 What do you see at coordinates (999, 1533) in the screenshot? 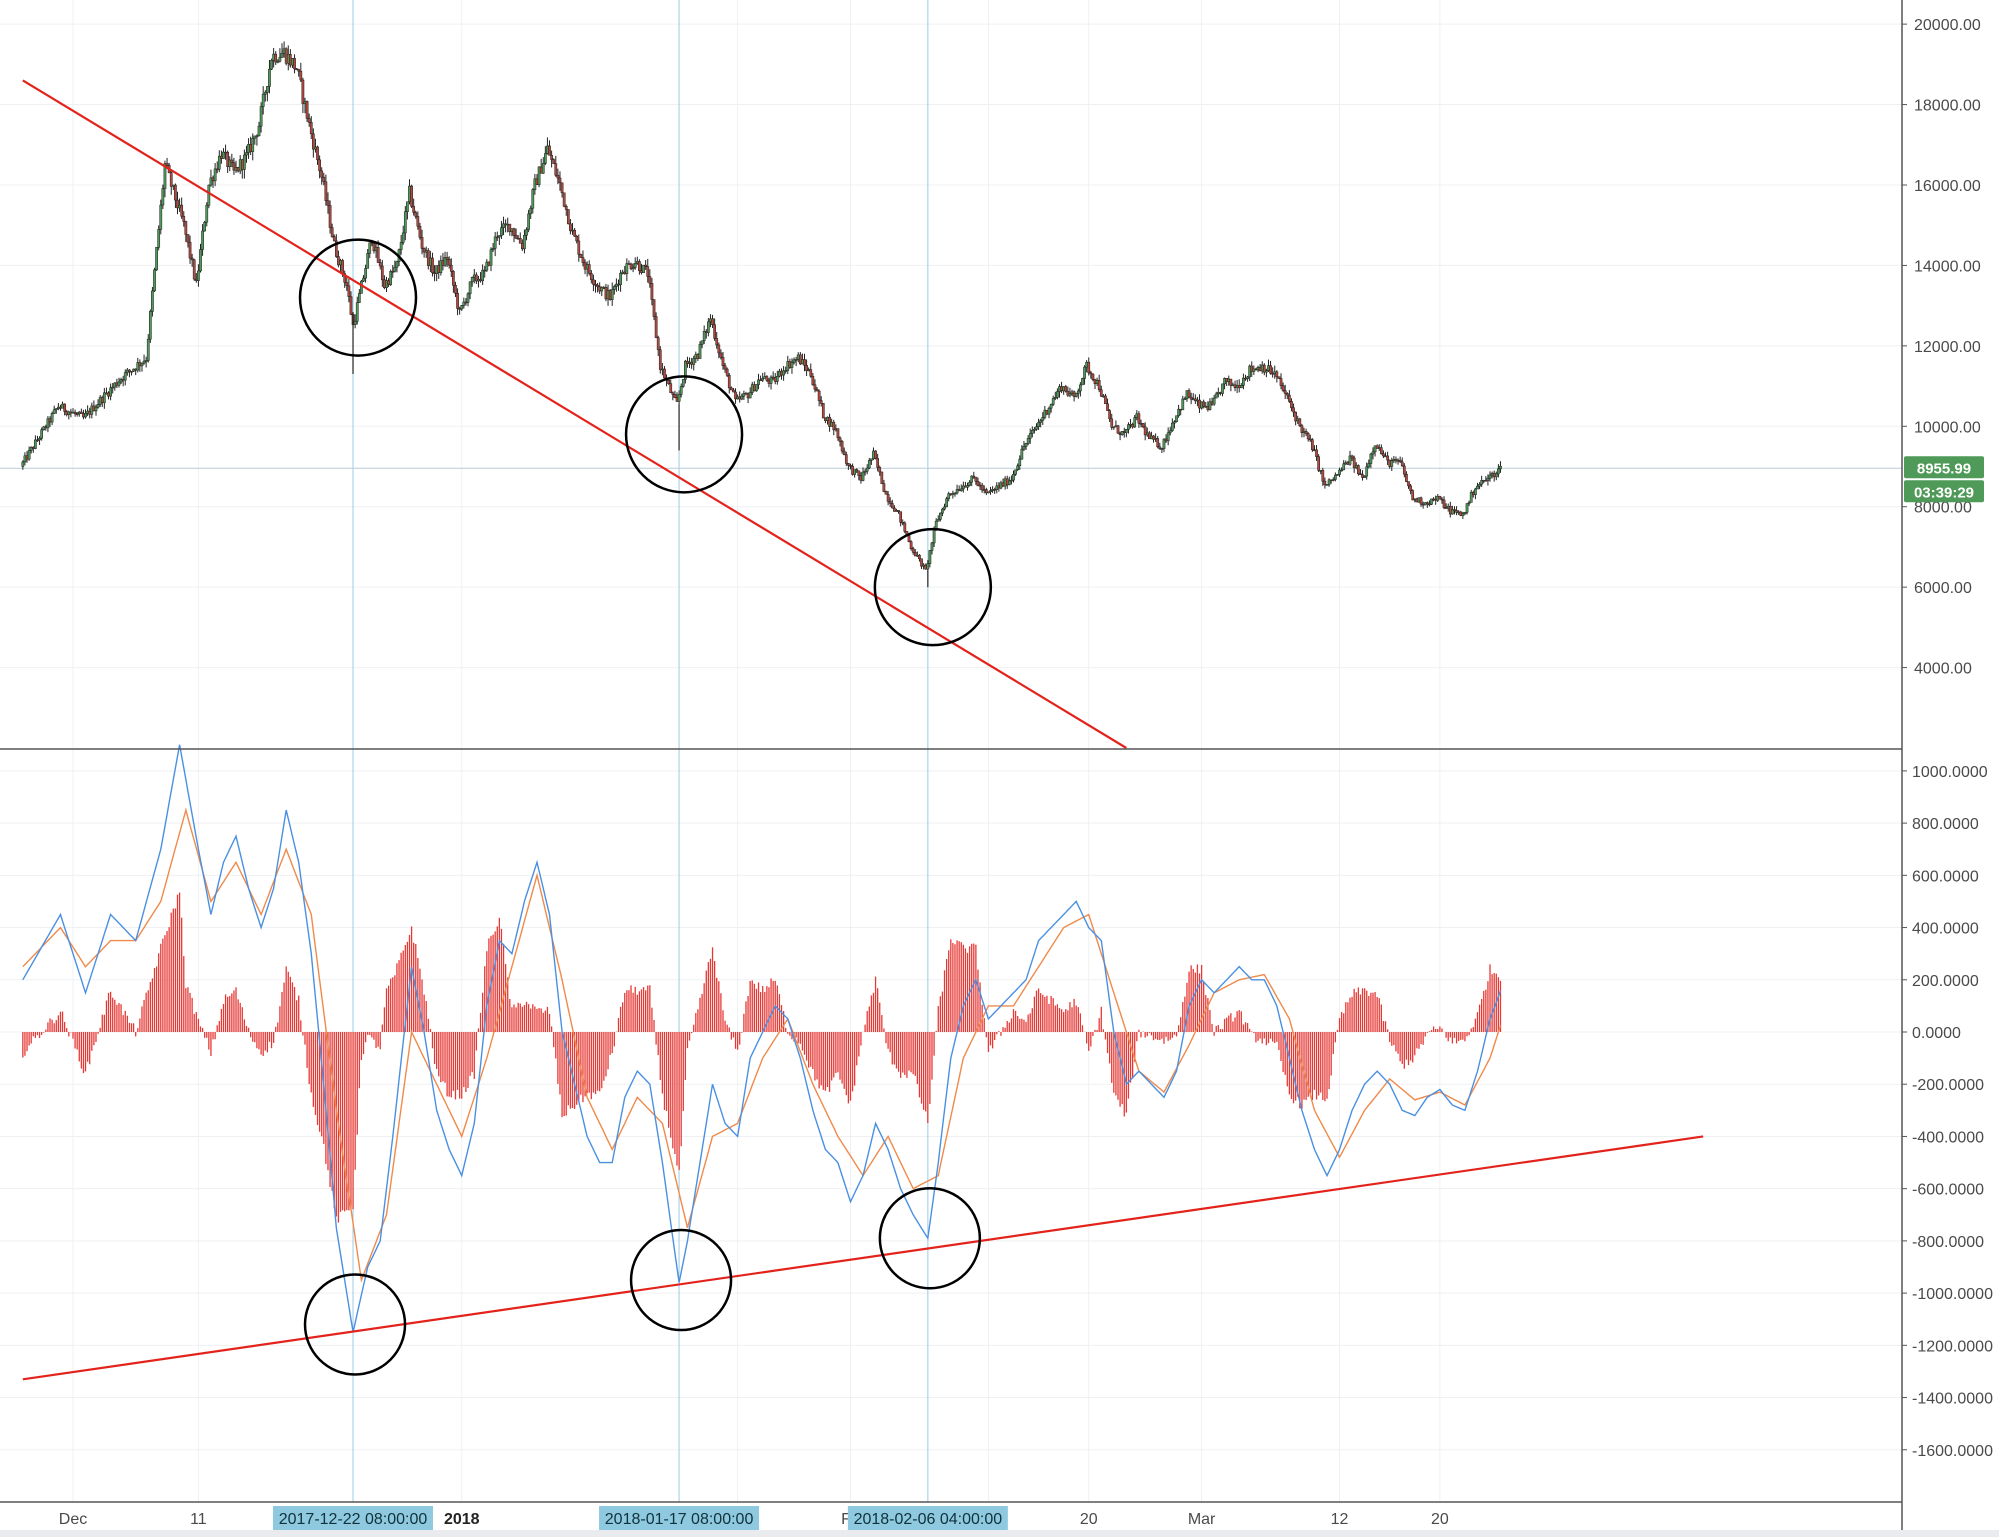
I see `bottom-strip` at bounding box center [999, 1533].